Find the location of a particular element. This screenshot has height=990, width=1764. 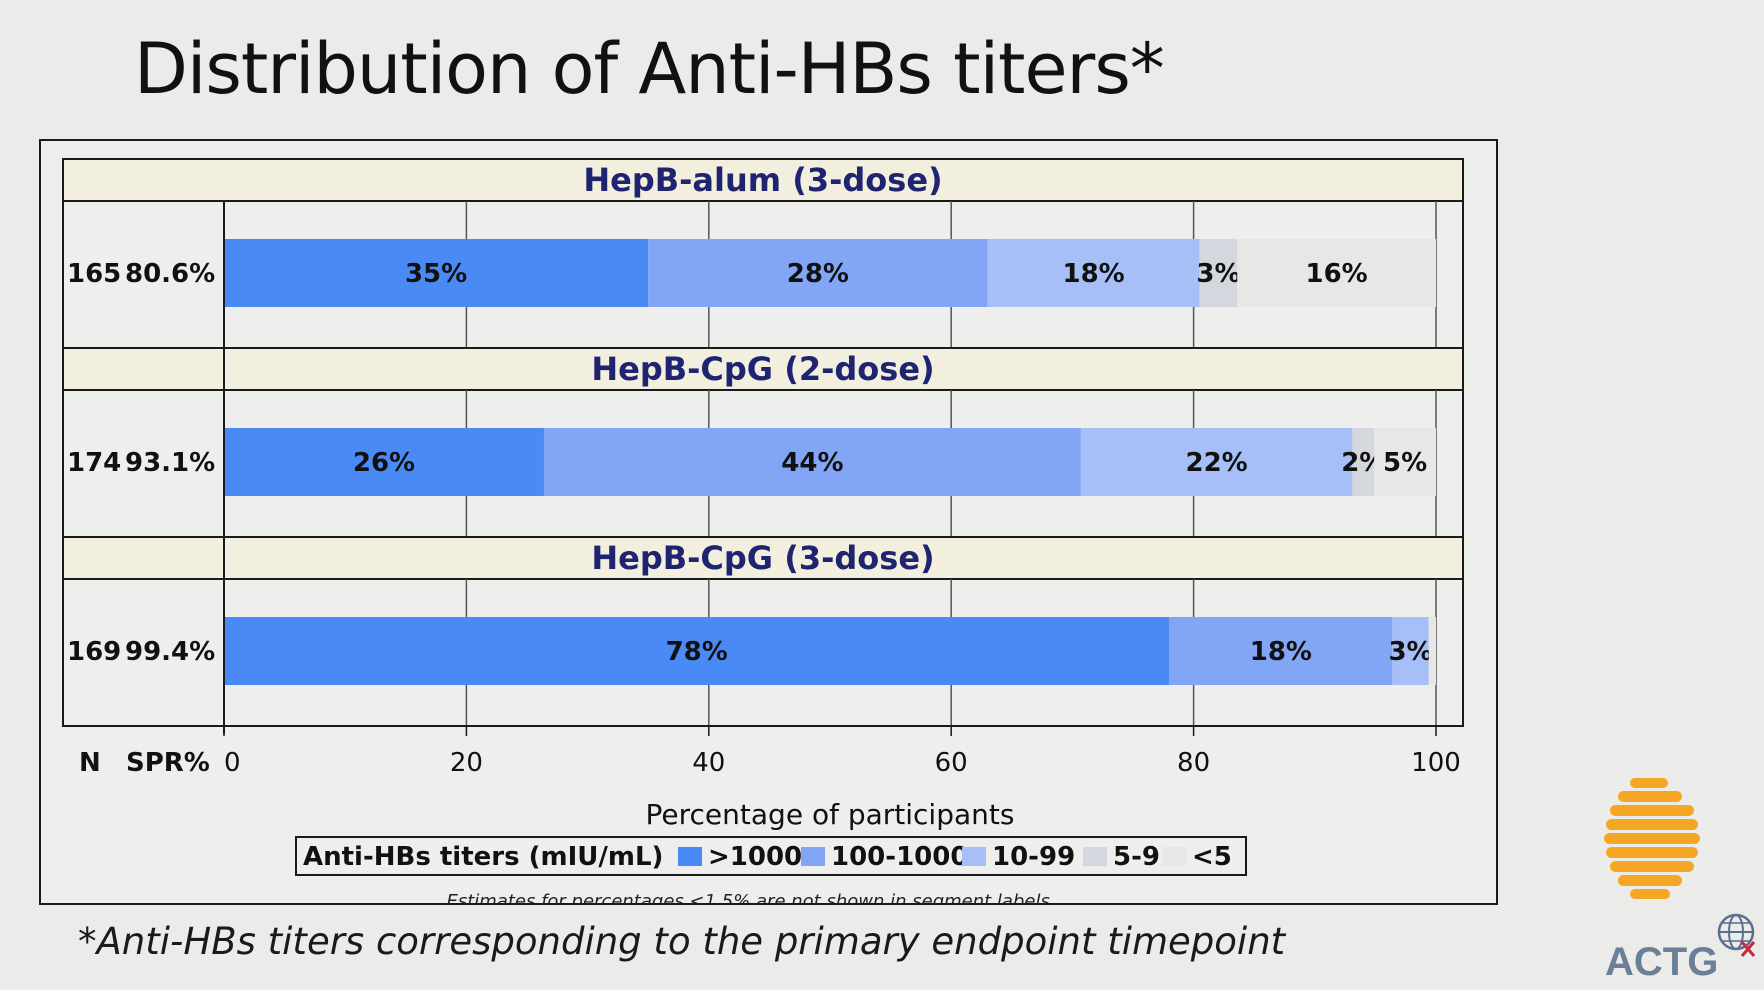

actg-logo-text: ACTG is located at coordinates (1661, 960).